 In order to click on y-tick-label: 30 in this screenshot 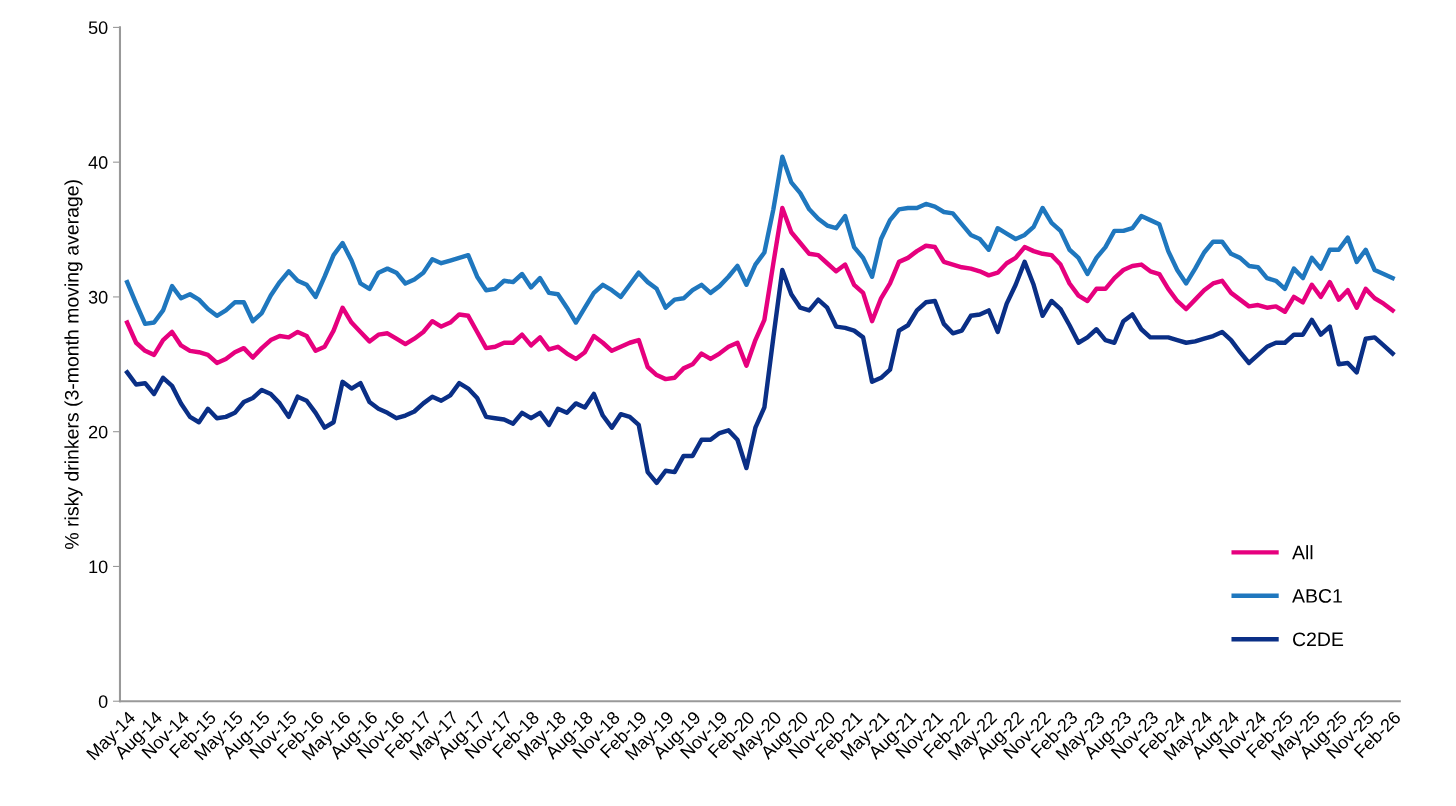, I will do `click(98, 297)`.